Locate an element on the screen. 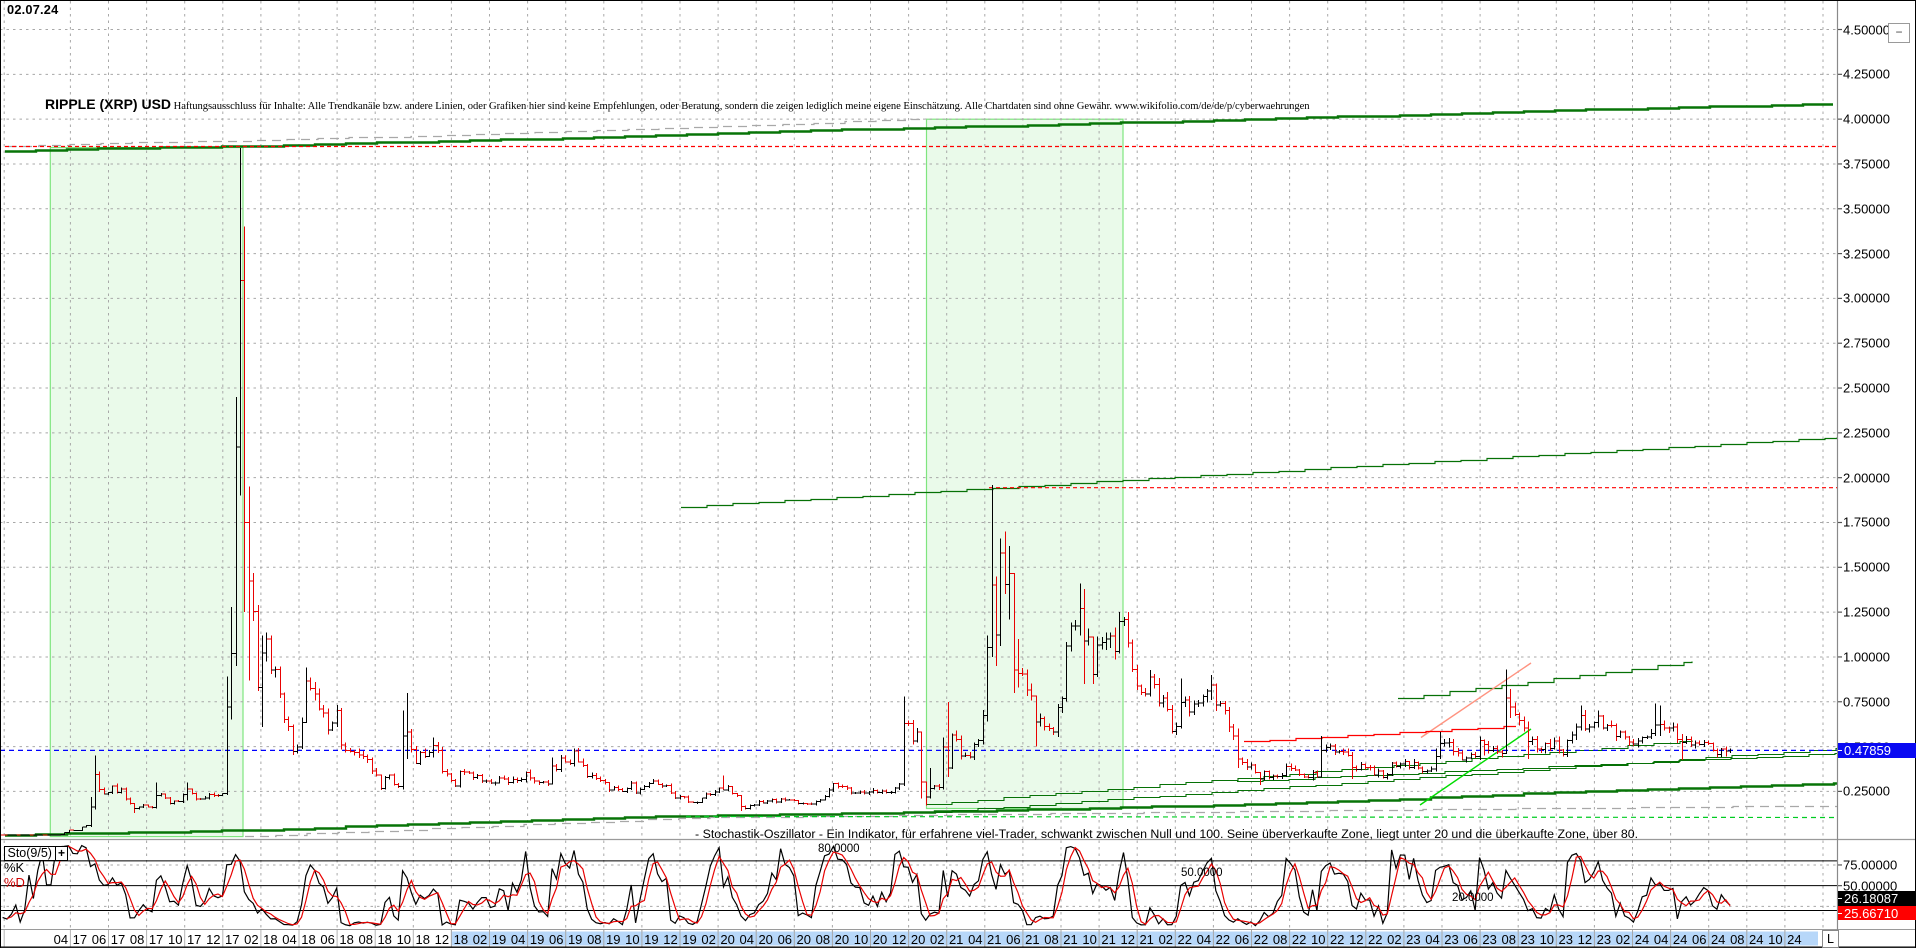 The image size is (1916, 948). sto-k-legend: %K is located at coordinates (14, 867).